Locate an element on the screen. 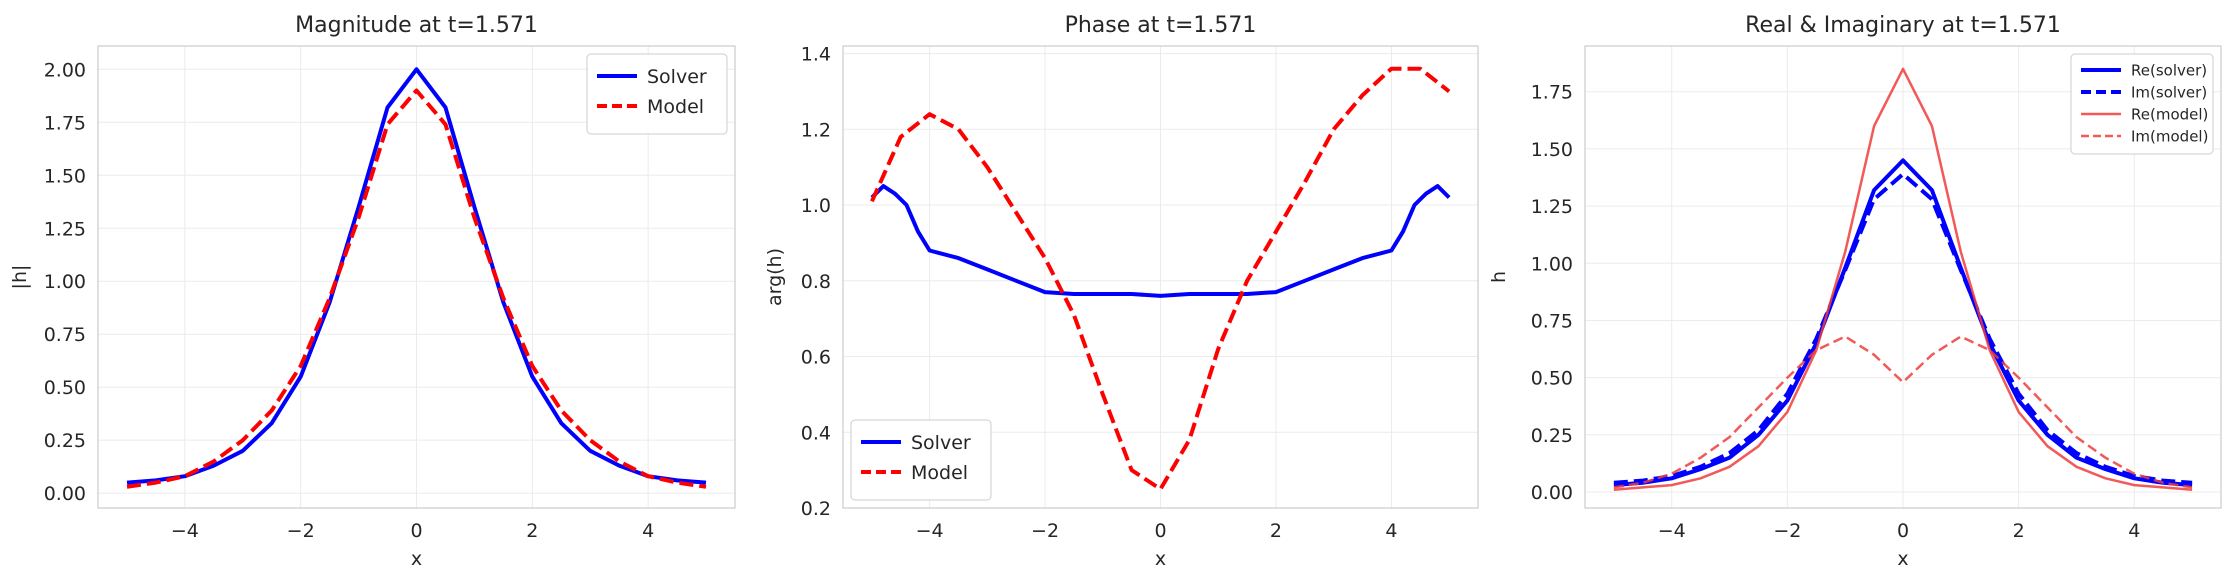  chart-title: Magnitude at t=1.571 is located at coordinates (416, 25).